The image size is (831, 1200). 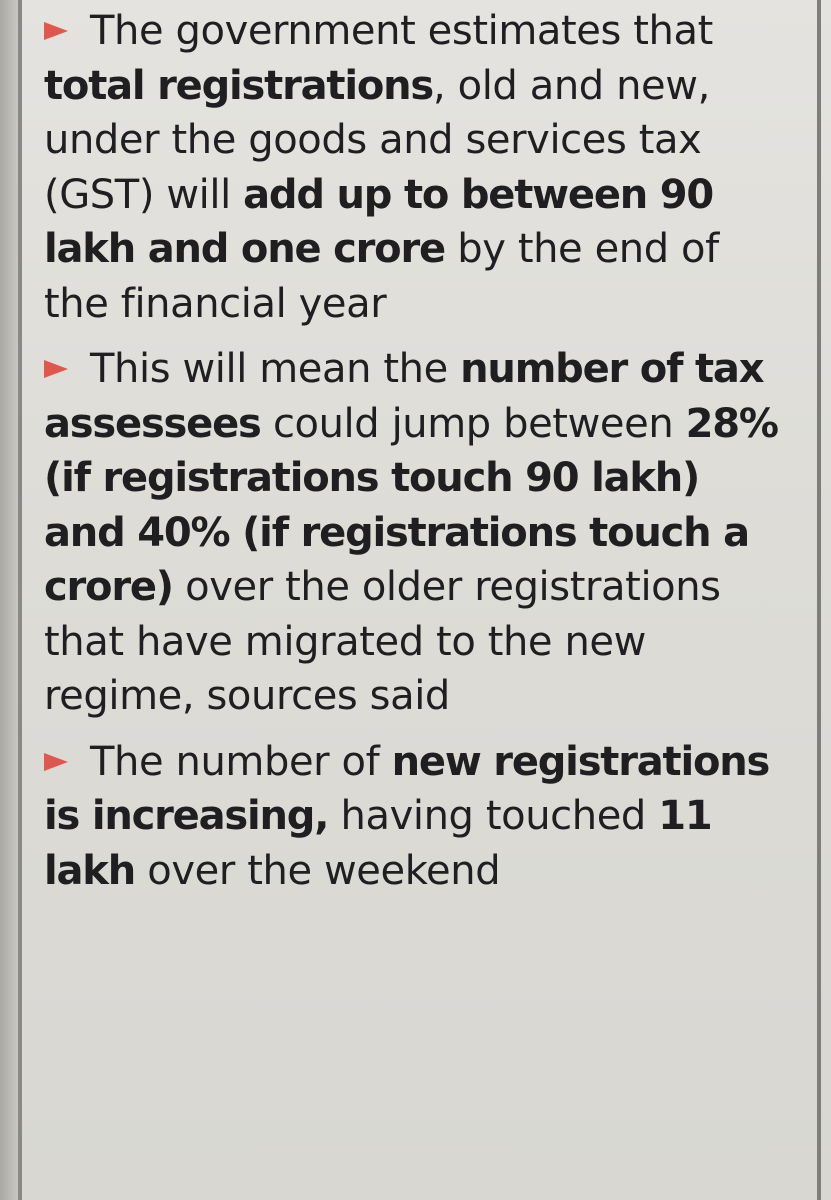 What do you see at coordinates (404, 396) in the screenshot?
I see `bullet-bold-text: number of tax assessees` at bounding box center [404, 396].